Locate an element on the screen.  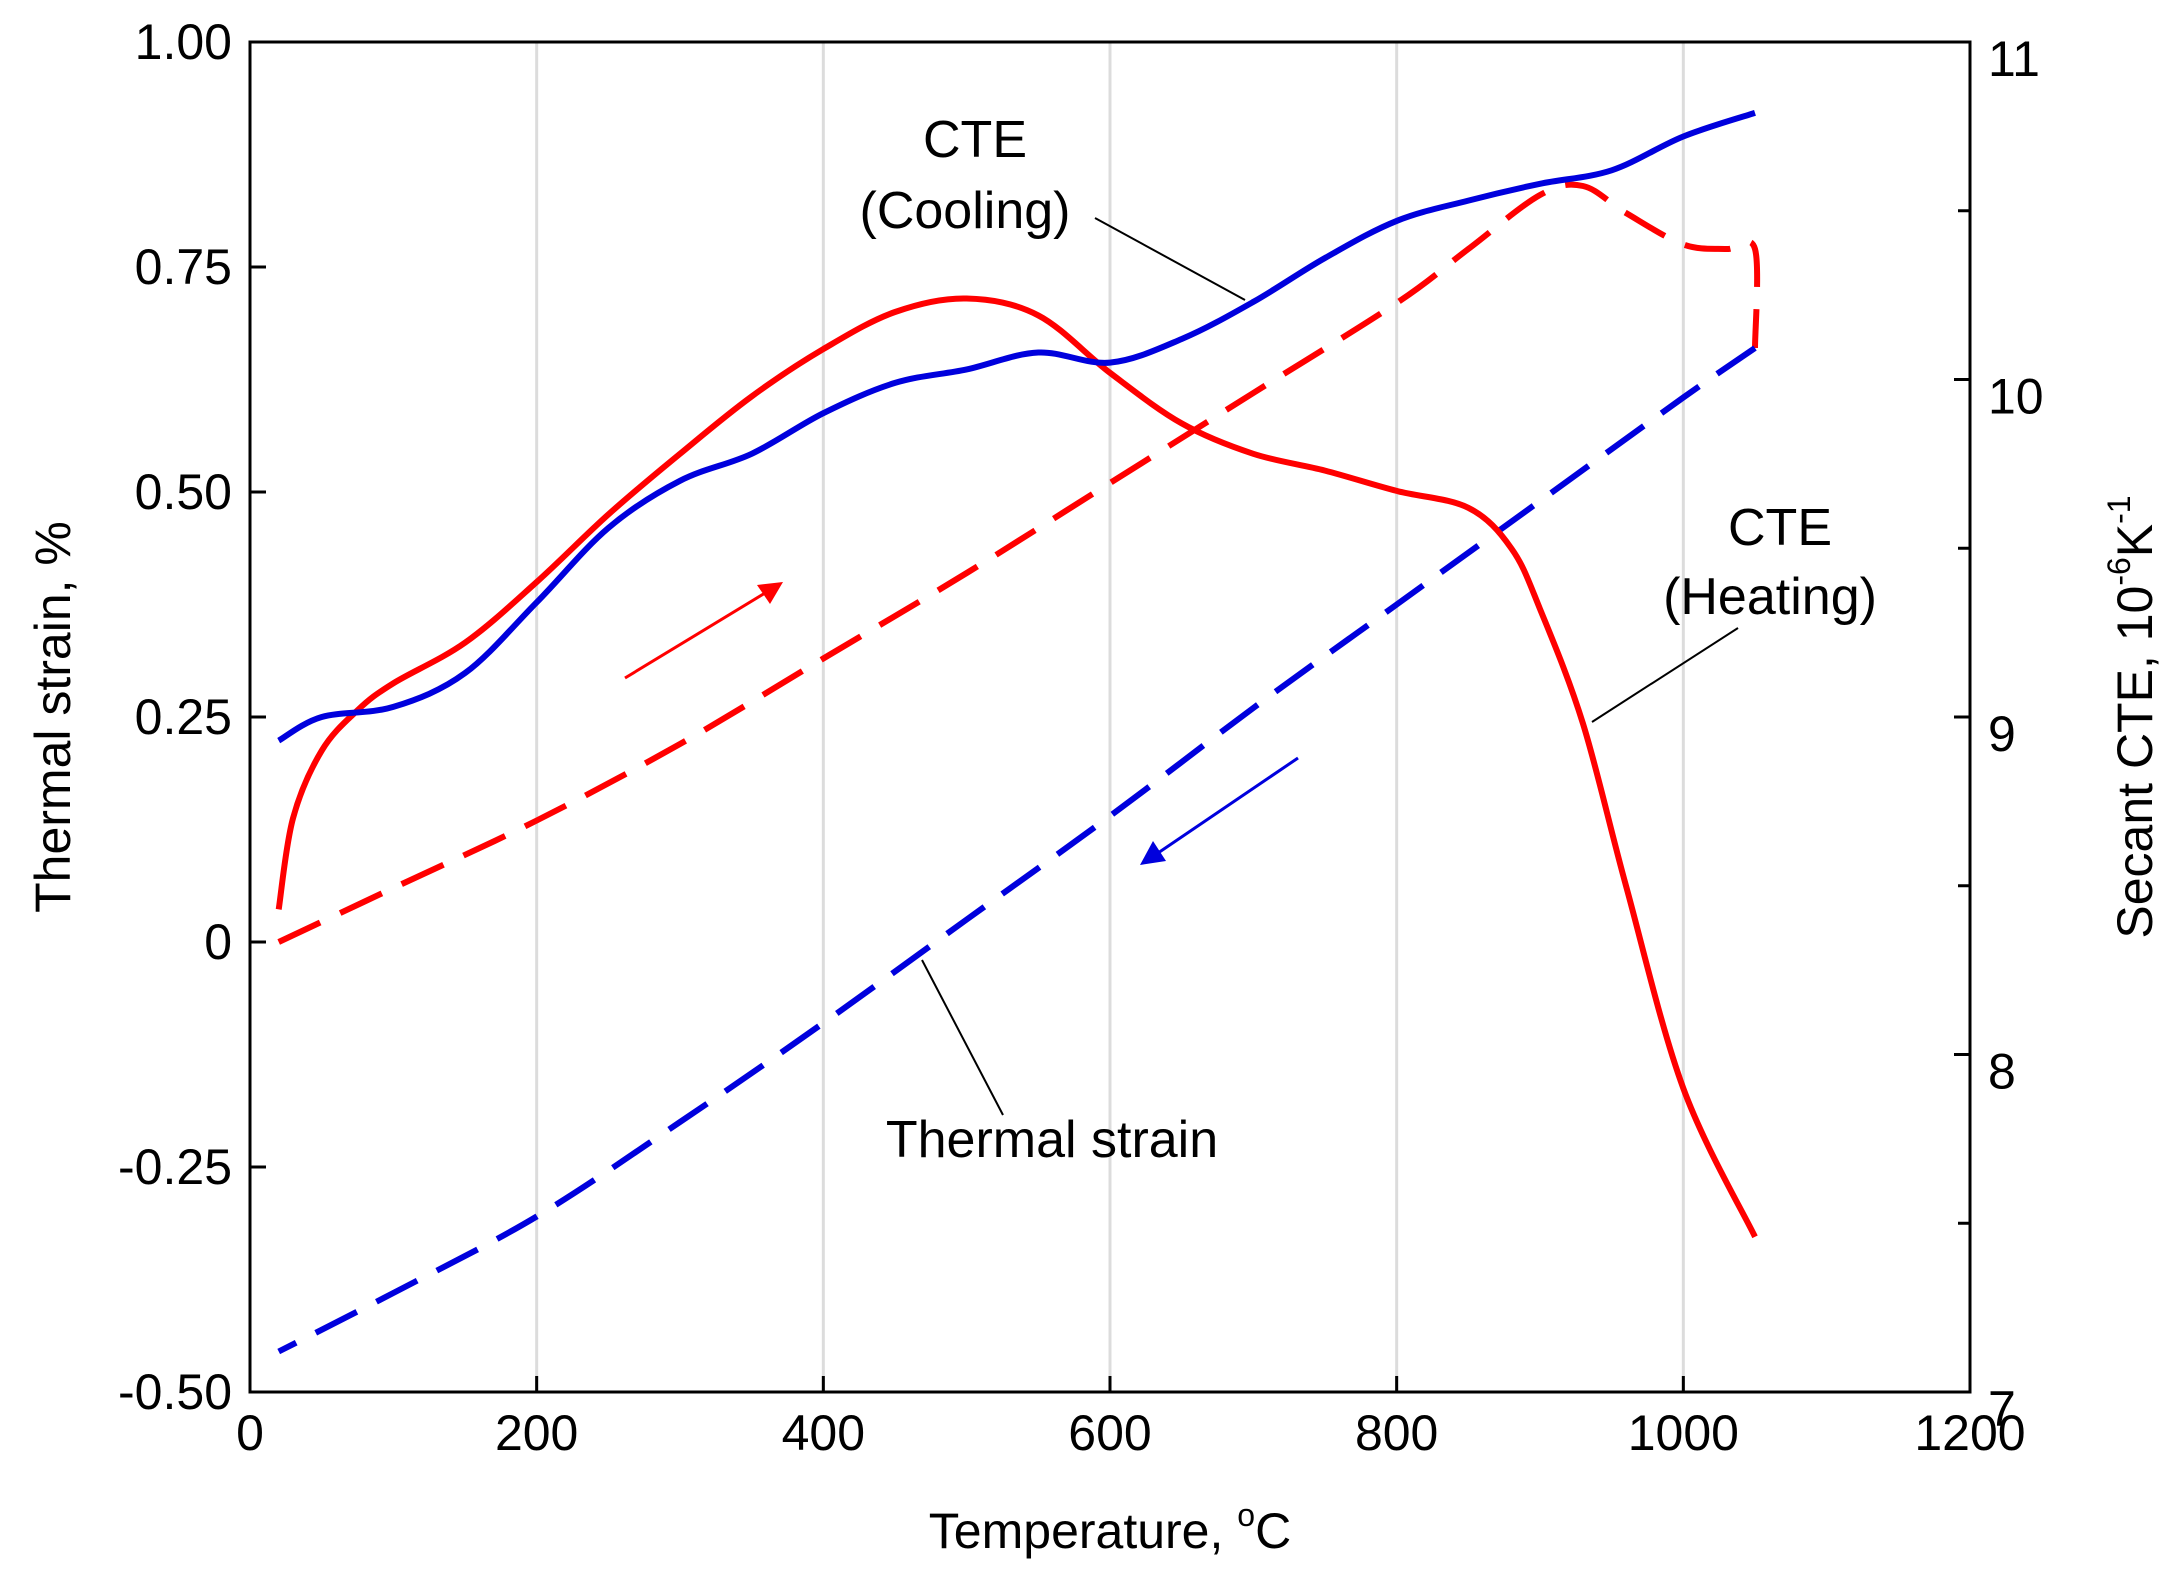
x-tick-label: 600 is located at coordinates (1109, 1433).